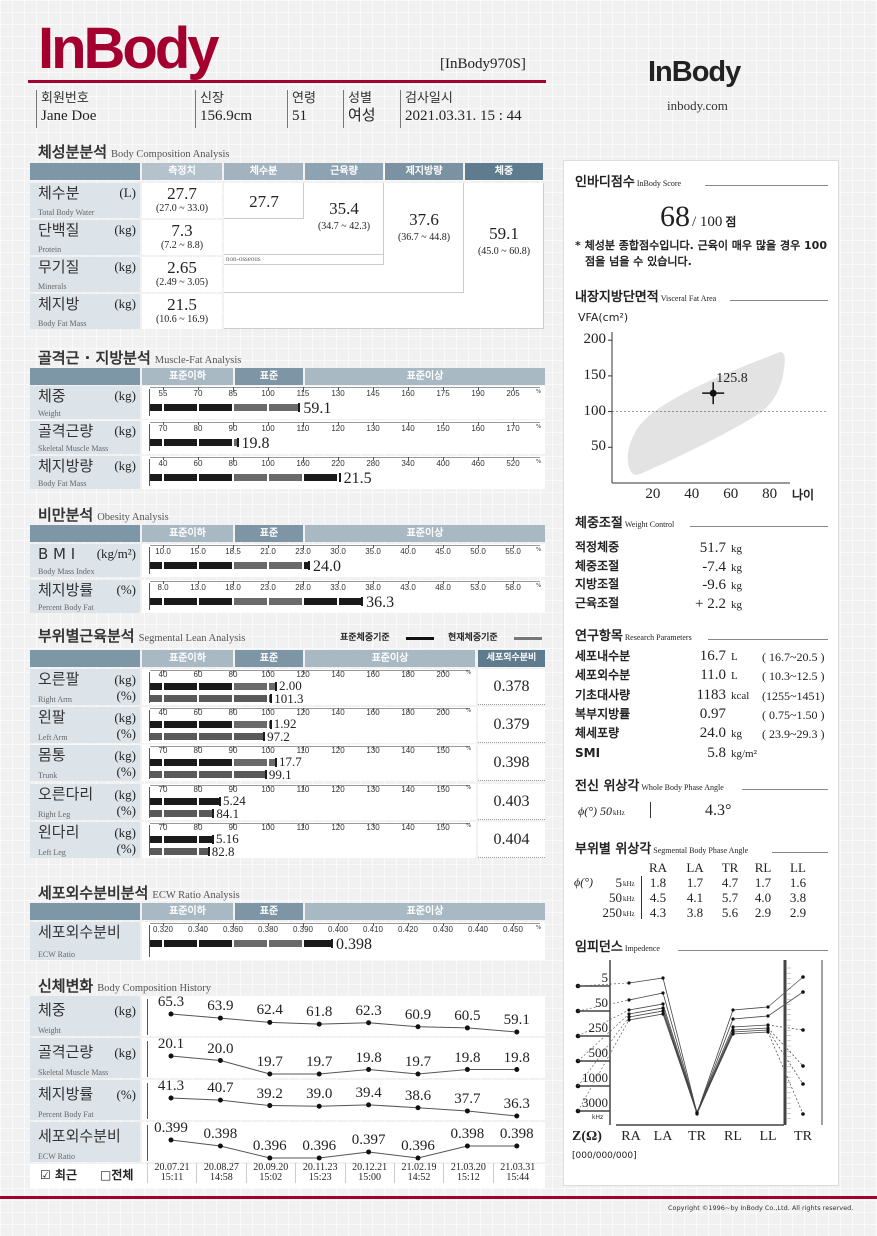 This screenshot has width=877, height=1236. Describe the element at coordinates (631, 1136) in the screenshot. I see `impedance-segment-label: RA` at that location.